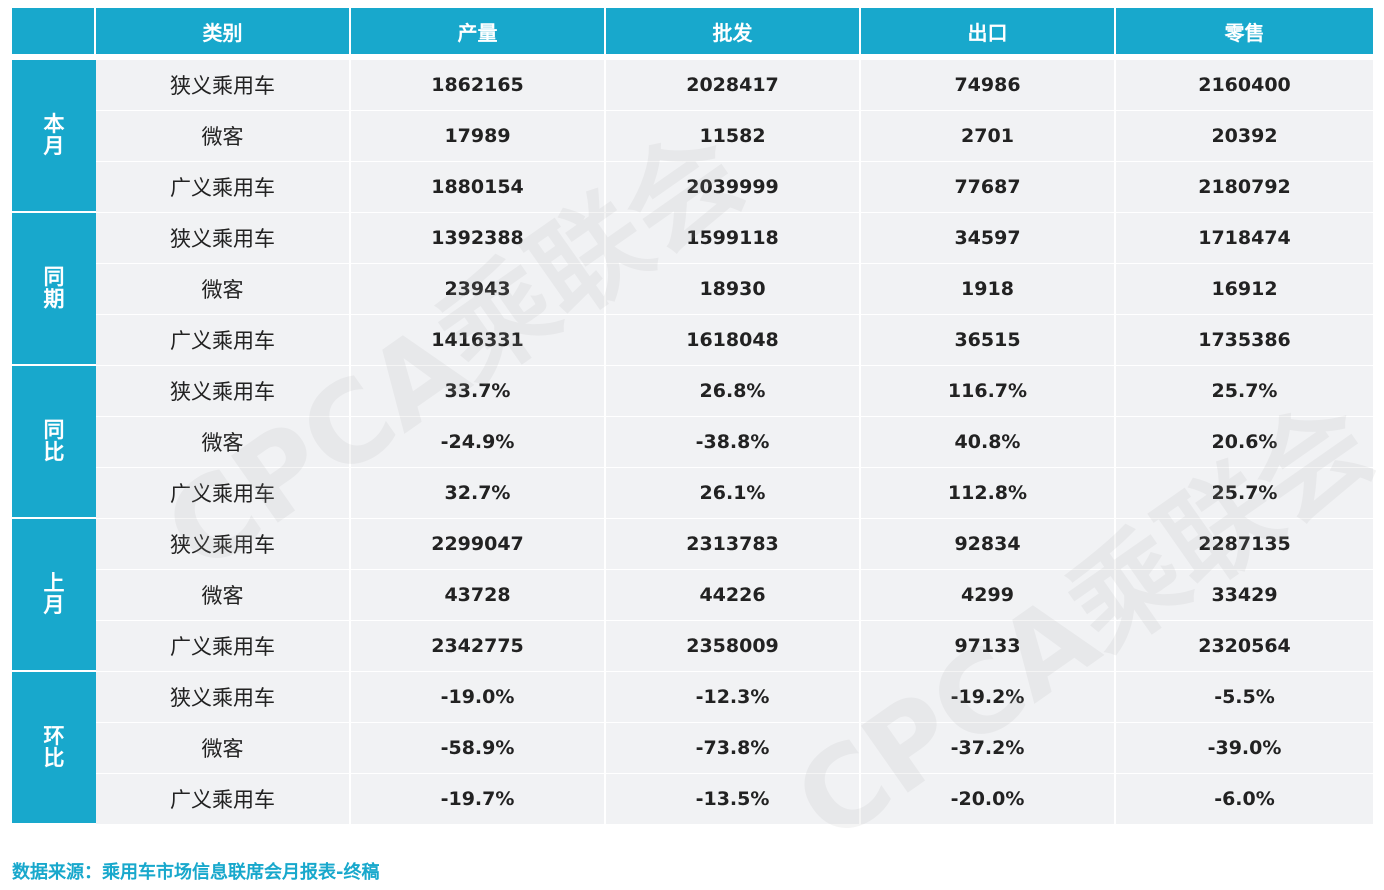 The height and width of the screenshot is (890, 1384). What do you see at coordinates (1244, 595) in the screenshot?
I see `value-cell: 33429` at bounding box center [1244, 595].